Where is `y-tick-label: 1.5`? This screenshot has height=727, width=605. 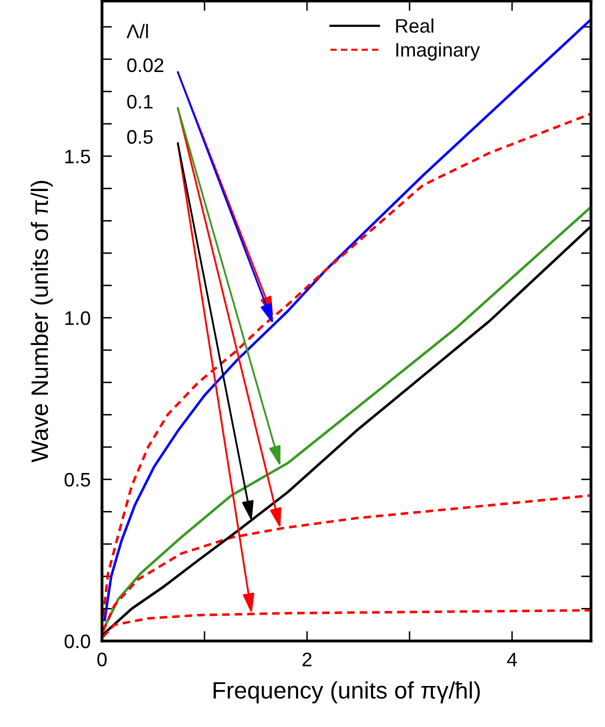 y-tick-label: 1.5 is located at coordinates (77, 157).